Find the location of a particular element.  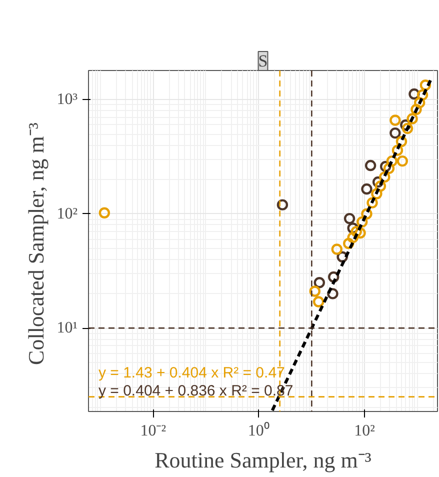

annotation: y = 1.43 + 0.404 x R² = 0.47 is located at coordinates (191, 373).